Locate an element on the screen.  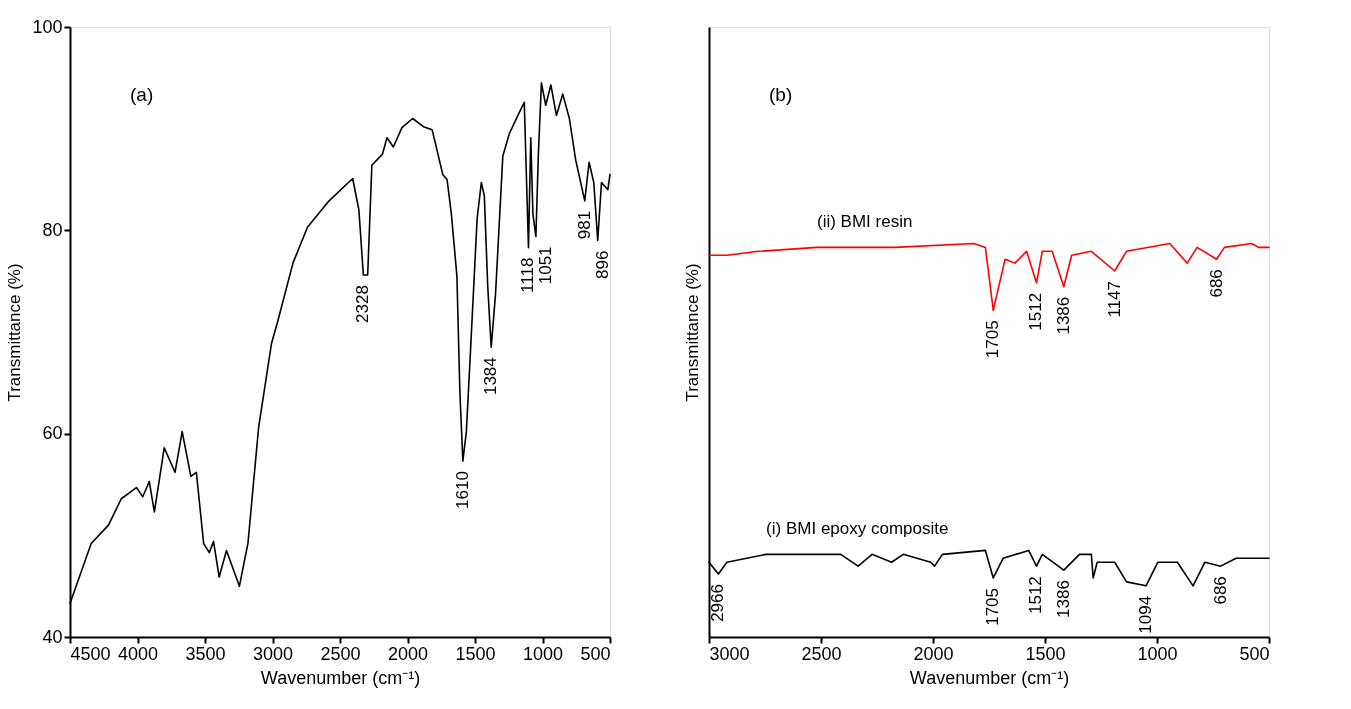
annotation: 1118 is located at coordinates (528, 275).